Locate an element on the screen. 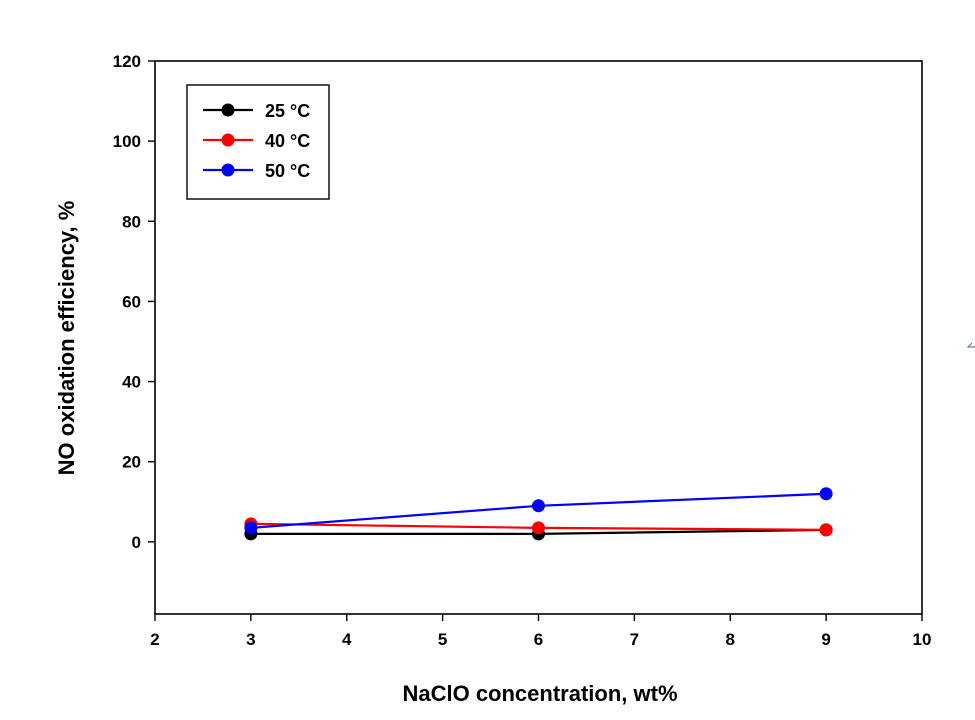 Image resolution: width=975 pixels, height=720 pixels. series-layer is located at coordinates (538, 514).